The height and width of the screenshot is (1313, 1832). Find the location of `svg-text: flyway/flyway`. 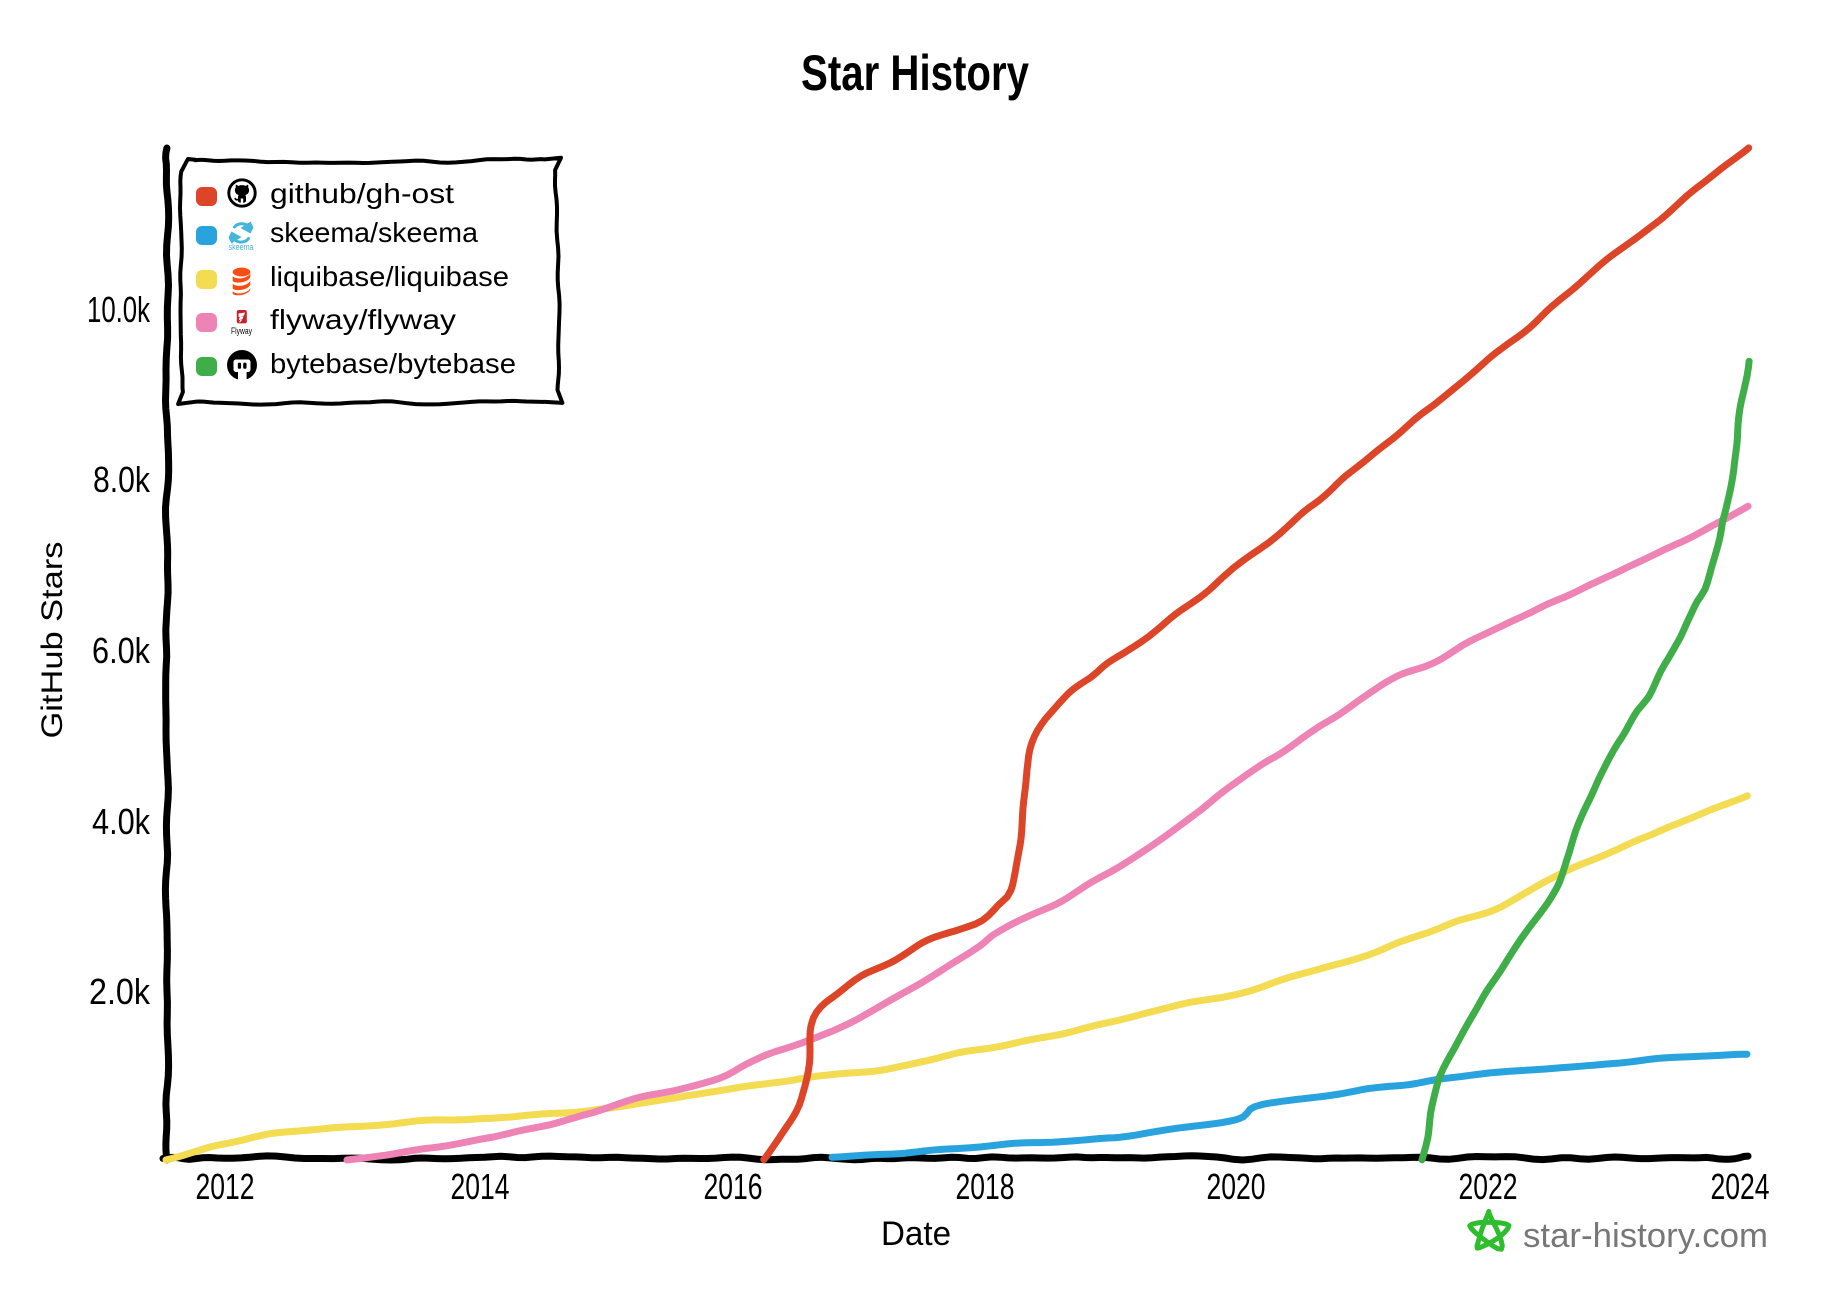

svg-text: flyway/flyway is located at coordinates (363, 319).